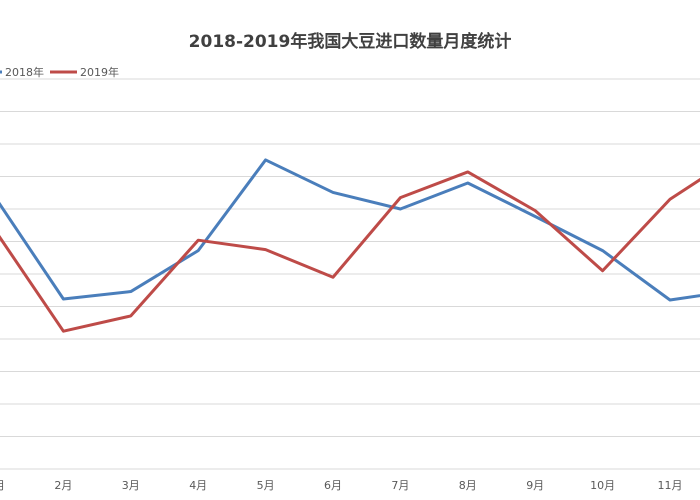  Describe the element at coordinates (59, 72) in the screenshot. I see `legend: 2018年 2019年` at that location.